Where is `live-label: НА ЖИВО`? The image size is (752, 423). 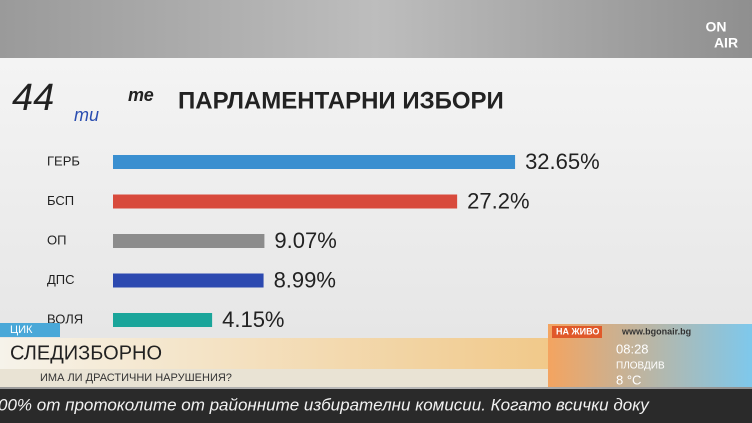 live-label: НА ЖИВО is located at coordinates (577, 331).